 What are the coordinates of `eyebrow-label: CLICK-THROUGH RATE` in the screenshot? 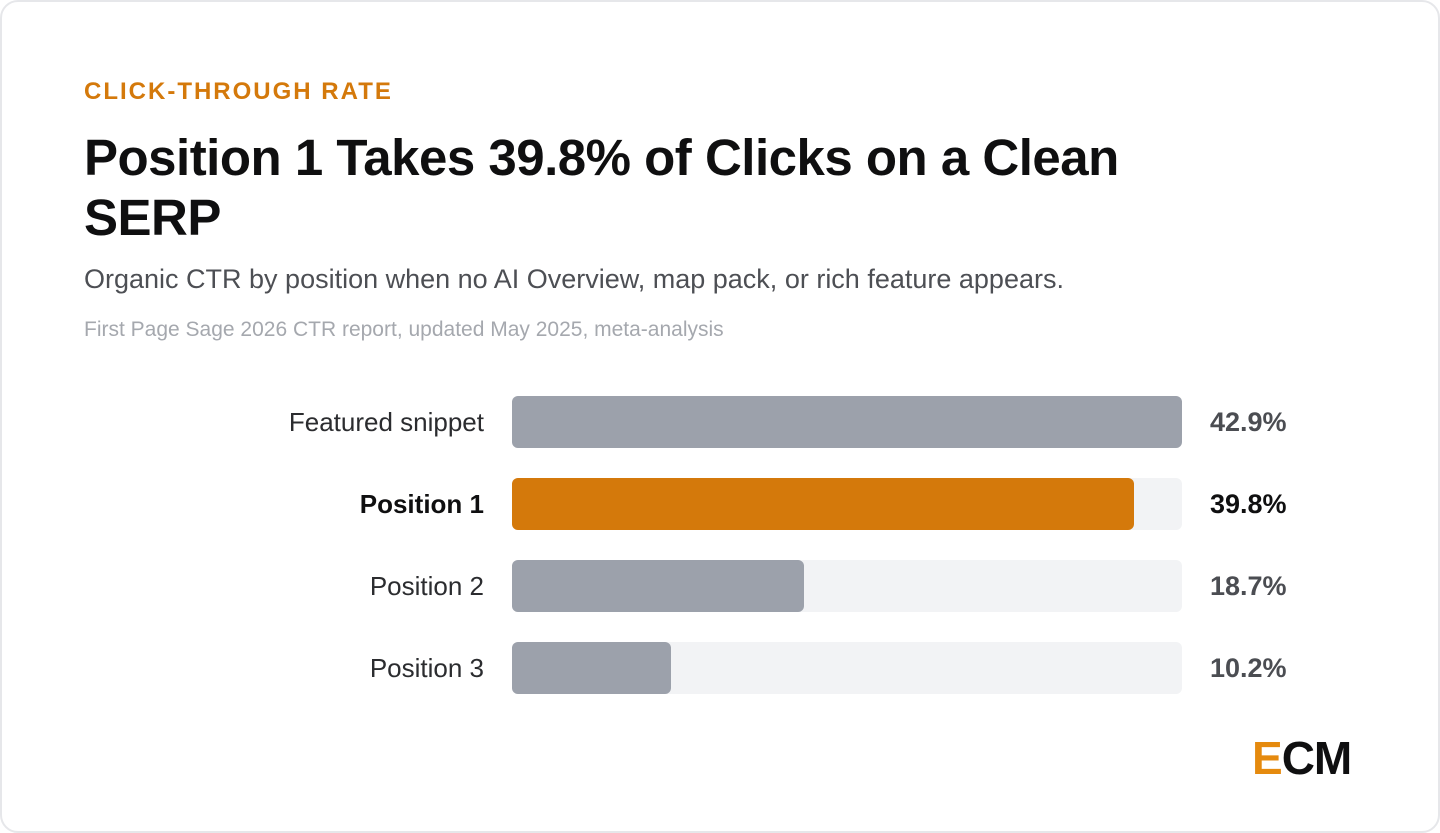 It's located at (238, 91).